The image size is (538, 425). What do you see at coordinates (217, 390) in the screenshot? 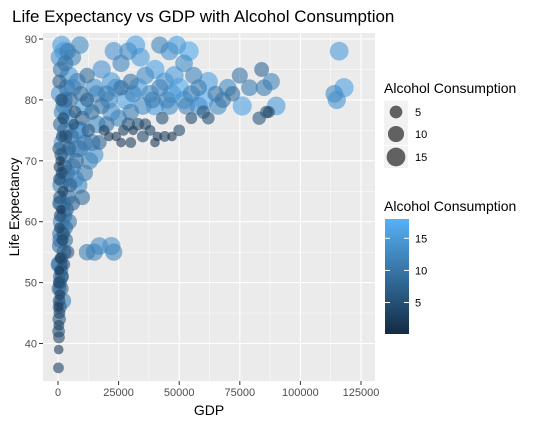
I see `x-axis-ticks: 0 25000 50000 75000 100000 125000` at bounding box center [217, 390].